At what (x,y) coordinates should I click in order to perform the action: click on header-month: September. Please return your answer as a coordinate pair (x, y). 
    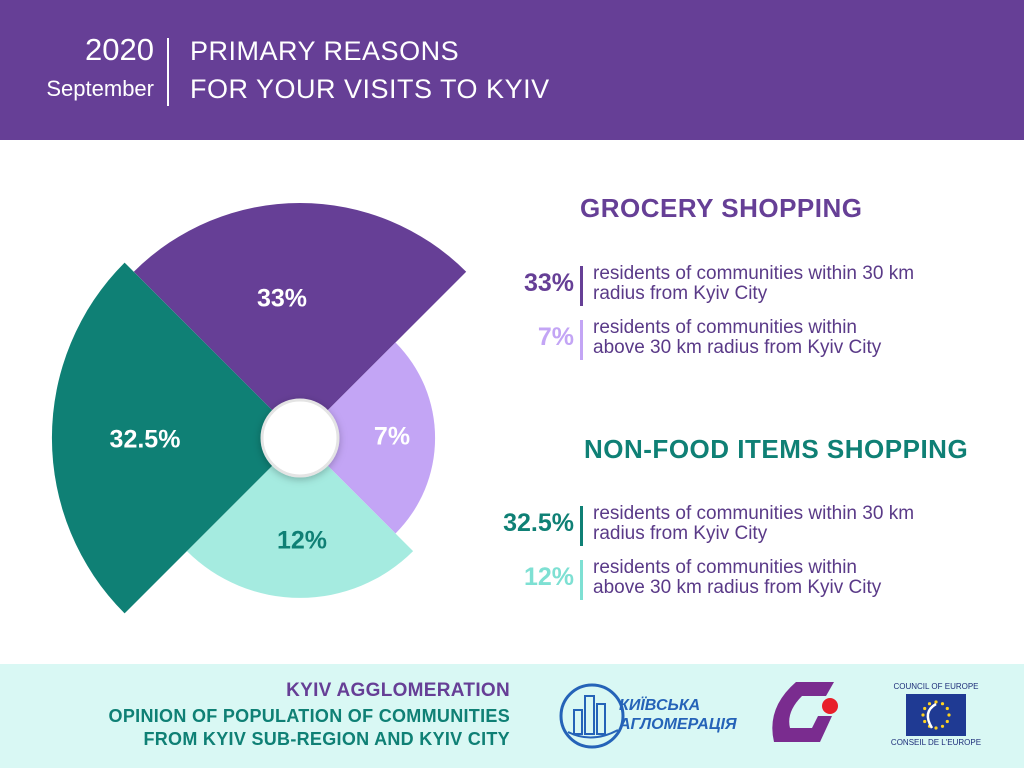
    Looking at the image, I should click on (100, 88).